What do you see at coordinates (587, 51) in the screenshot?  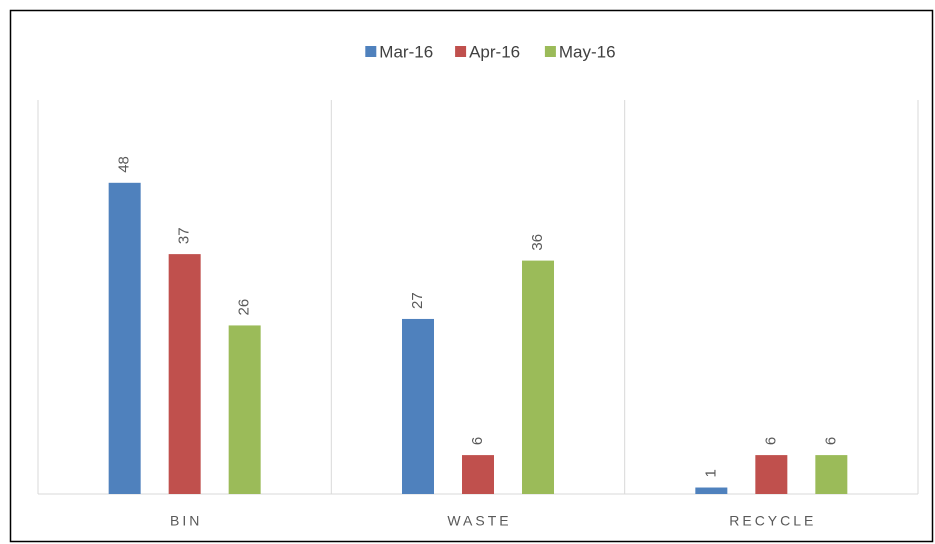 I see `legend-label: May-16` at bounding box center [587, 51].